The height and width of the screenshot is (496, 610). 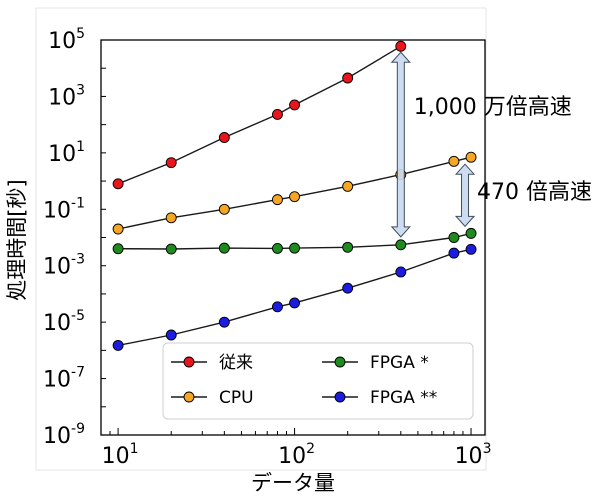 What do you see at coordinates (212, 363) in the screenshot?
I see `legend-entry-0: 従来` at bounding box center [212, 363].